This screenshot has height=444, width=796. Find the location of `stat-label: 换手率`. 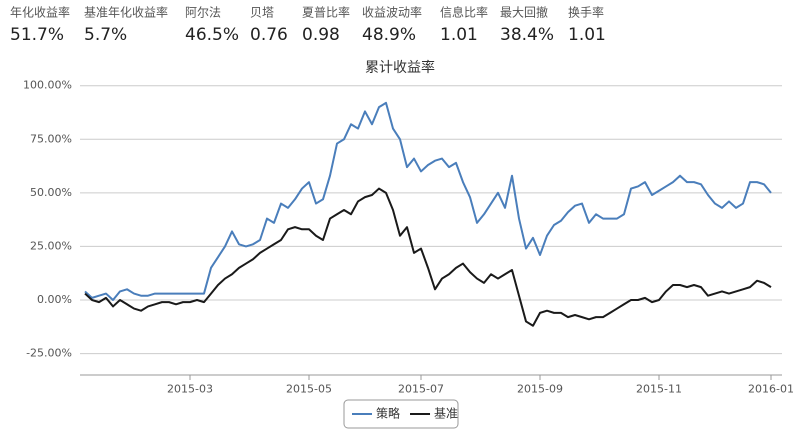

stat-label: 换手率 is located at coordinates (586, 12).